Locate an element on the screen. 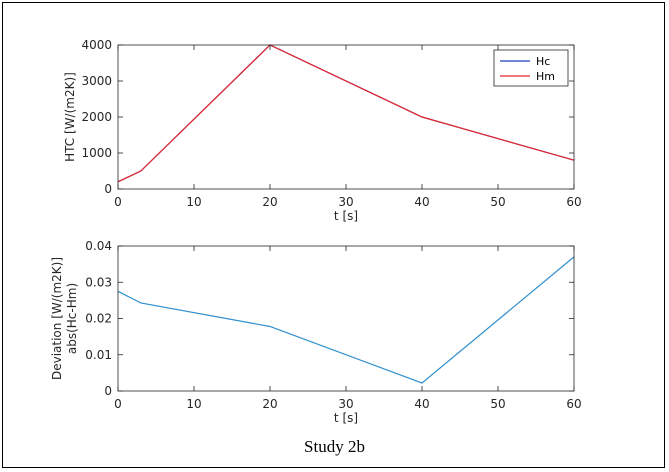  chart-1-x-axis-label: t [s] is located at coordinates (346, 216).